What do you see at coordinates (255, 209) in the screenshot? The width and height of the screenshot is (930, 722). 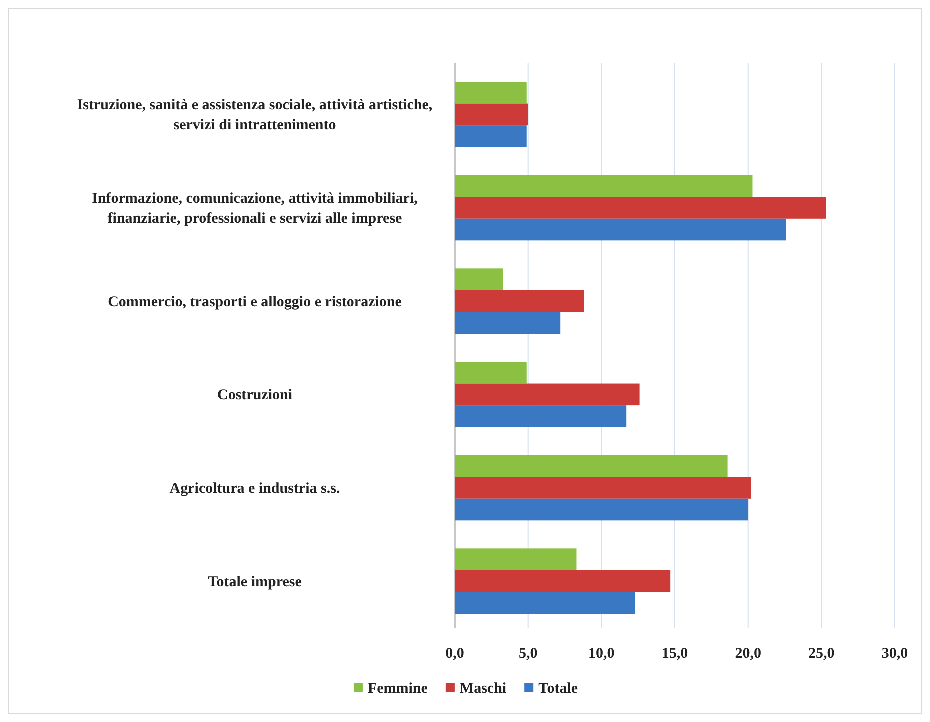 I see `y-tick-label: Informazione, comunicazione, attività immobiliari, finanziarie, professionali e servizi alle imprese` at bounding box center [255, 209].